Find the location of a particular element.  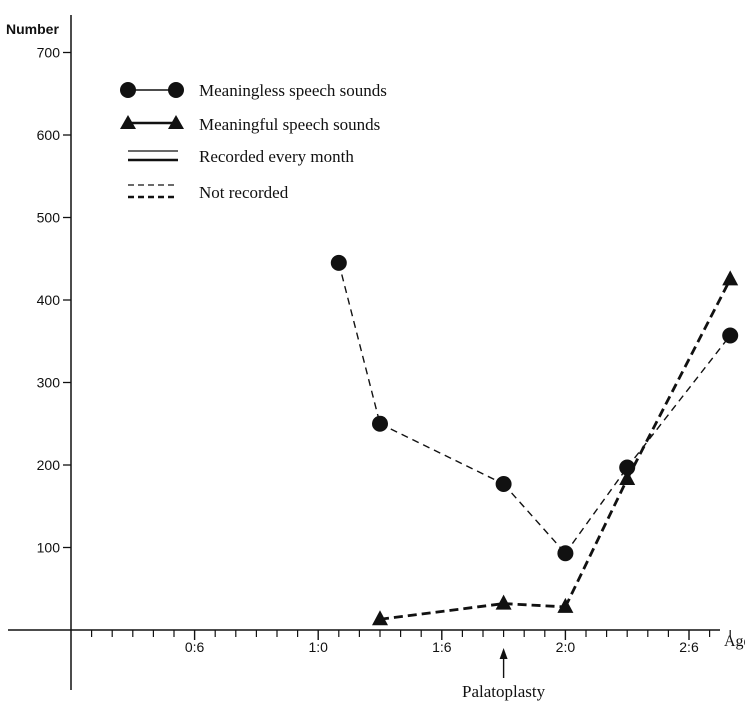

legend-item-meaningless: Meaningless speech sounds is located at coordinates (253, 90).